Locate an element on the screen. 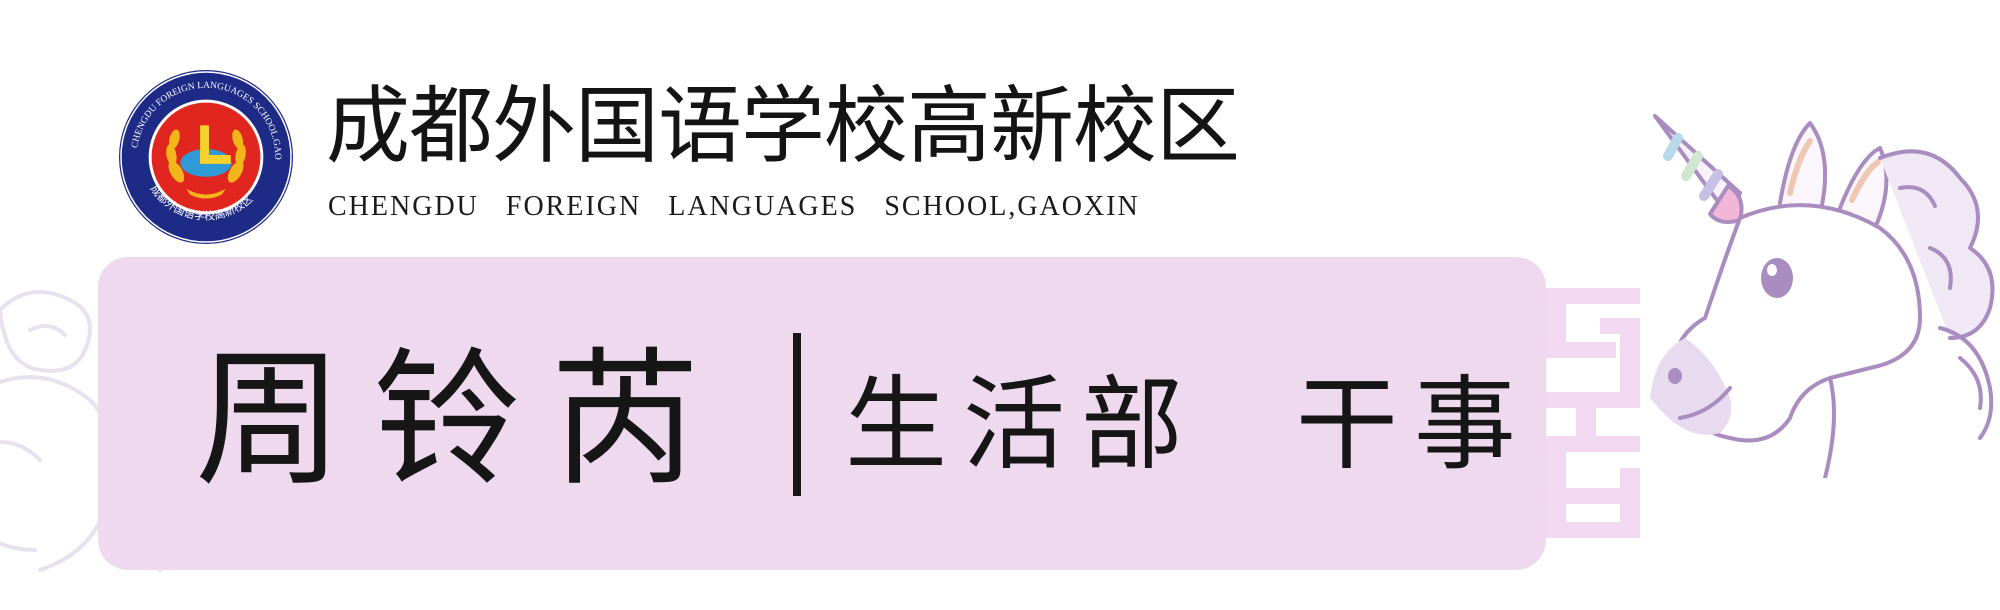 The image size is (2000, 610). role-text: 生活部 干事 is located at coordinates (1188, 426).